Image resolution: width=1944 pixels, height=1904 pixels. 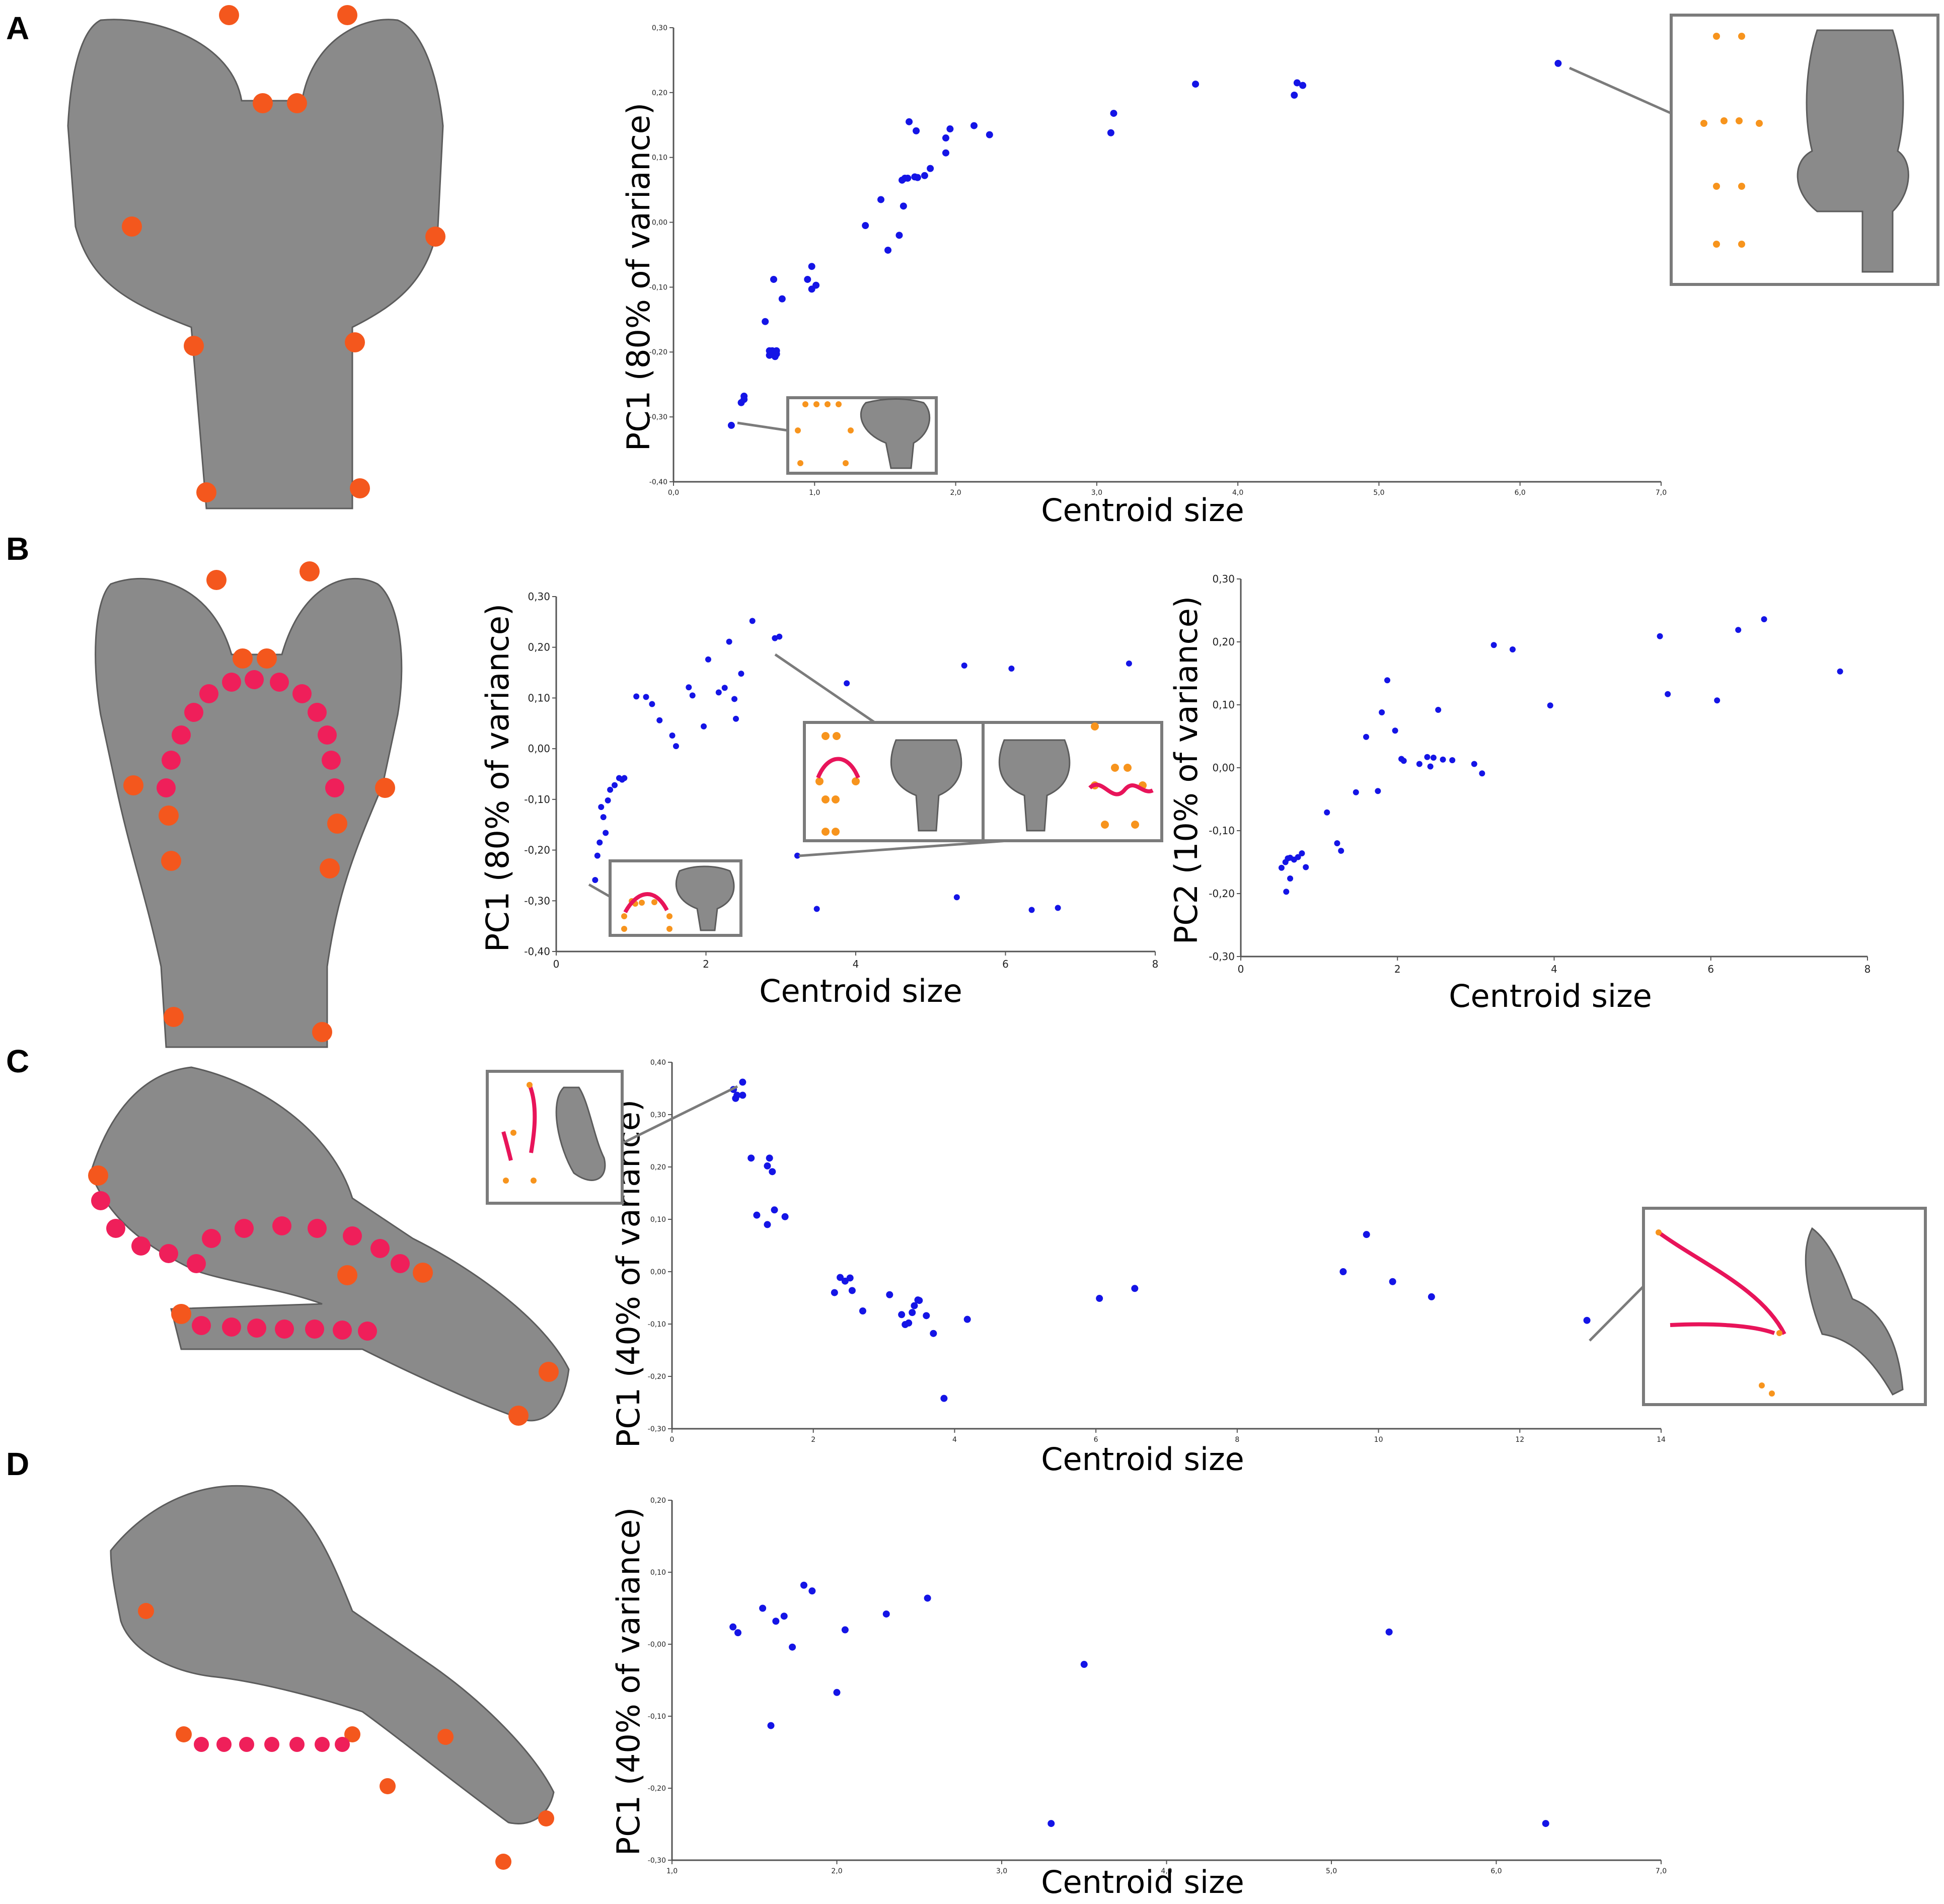 I want to click on inset-a-small, so click(x=838, y=435).